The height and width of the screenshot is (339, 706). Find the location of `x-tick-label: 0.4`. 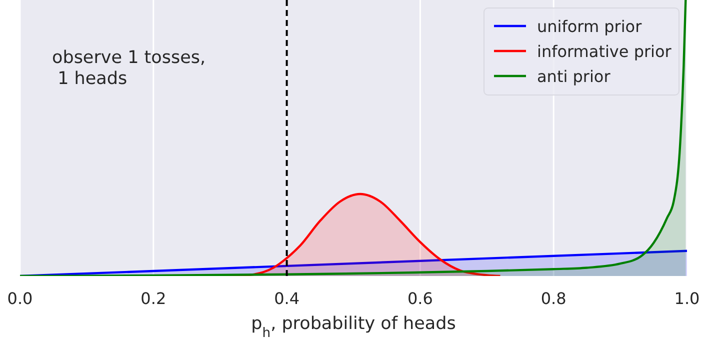

x-tick-label: 0.4 is located at coordinates (287, 298).